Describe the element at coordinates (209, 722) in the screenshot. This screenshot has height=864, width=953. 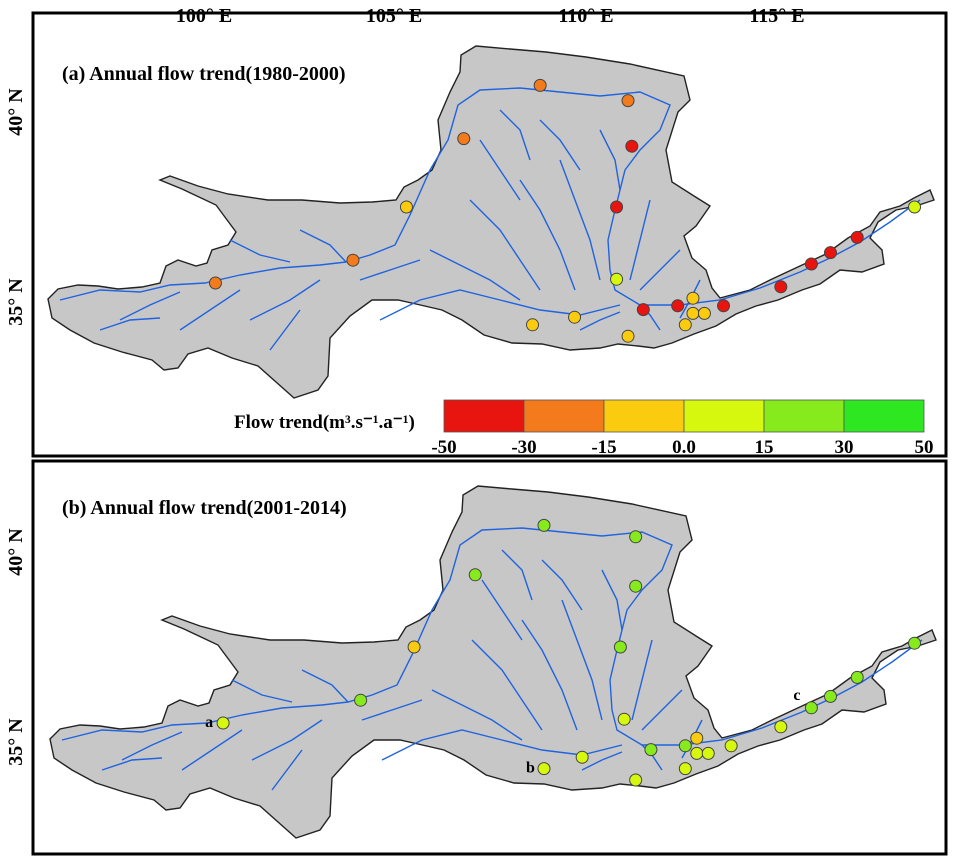
I see `site-label-a: a` at that location.